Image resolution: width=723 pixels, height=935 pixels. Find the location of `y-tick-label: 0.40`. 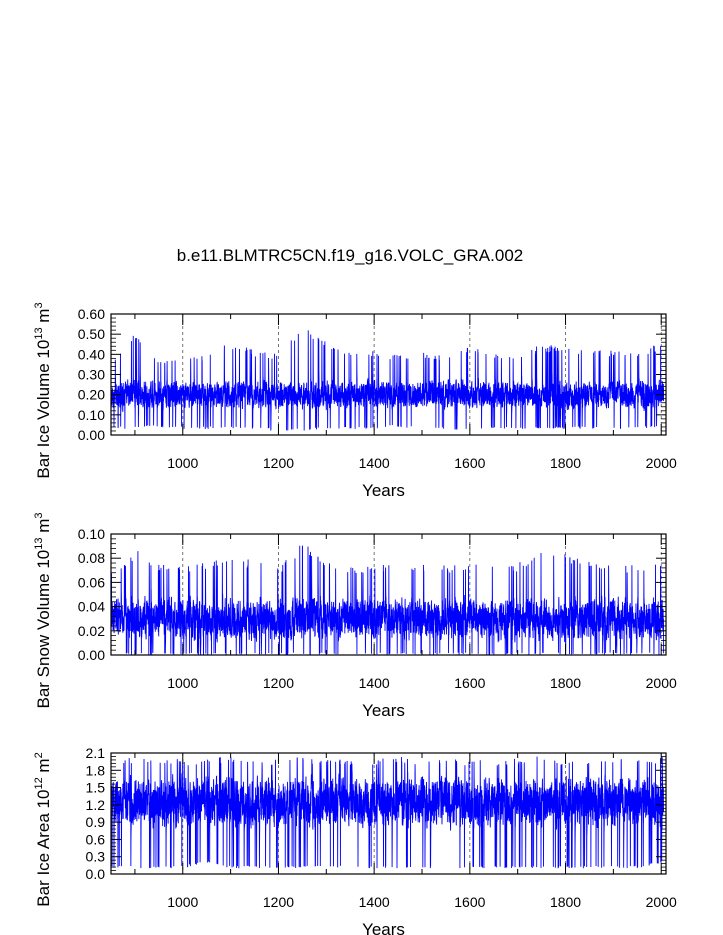

y-tick-label: 0.40 is located at coordinates (91, 354).